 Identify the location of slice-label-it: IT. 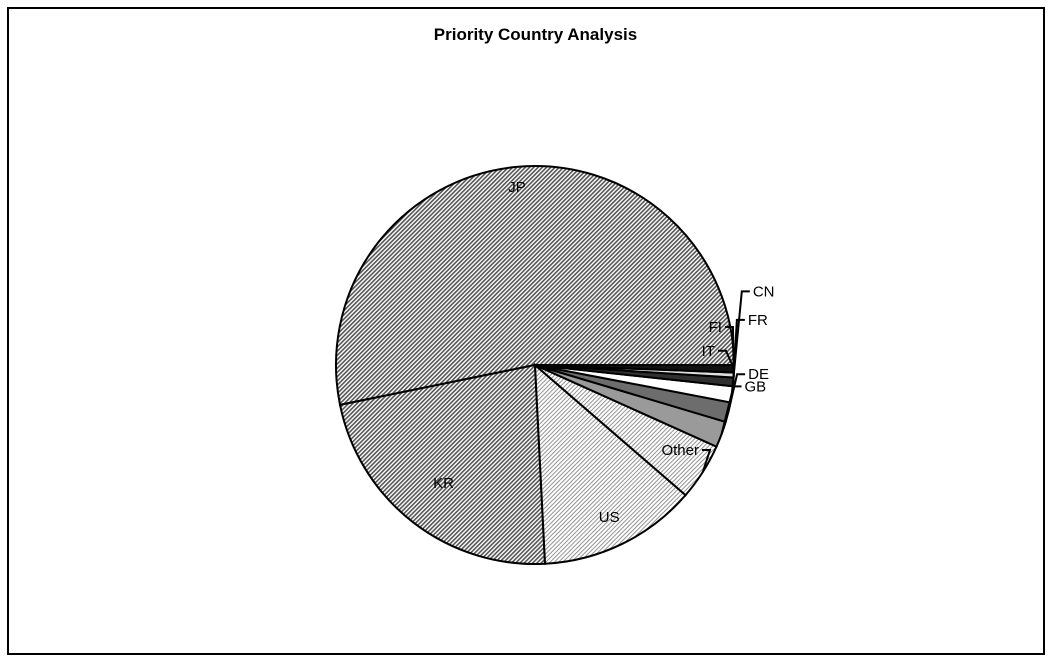
(708, 351).